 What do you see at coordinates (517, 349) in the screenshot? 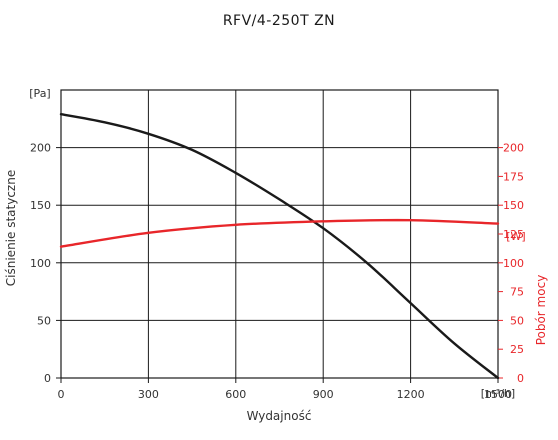
I see `right-tick-label: 25` at bounding box center [517, 349].